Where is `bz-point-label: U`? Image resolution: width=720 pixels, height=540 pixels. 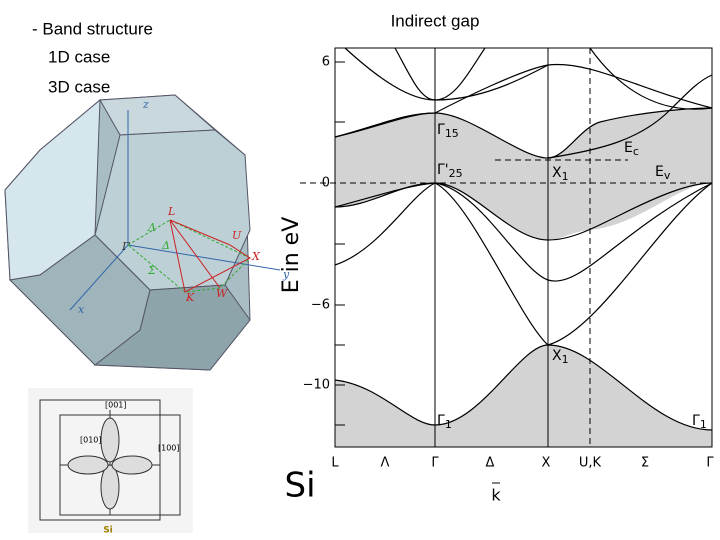 bz-point-label: U is located at coordinates (237, 235).